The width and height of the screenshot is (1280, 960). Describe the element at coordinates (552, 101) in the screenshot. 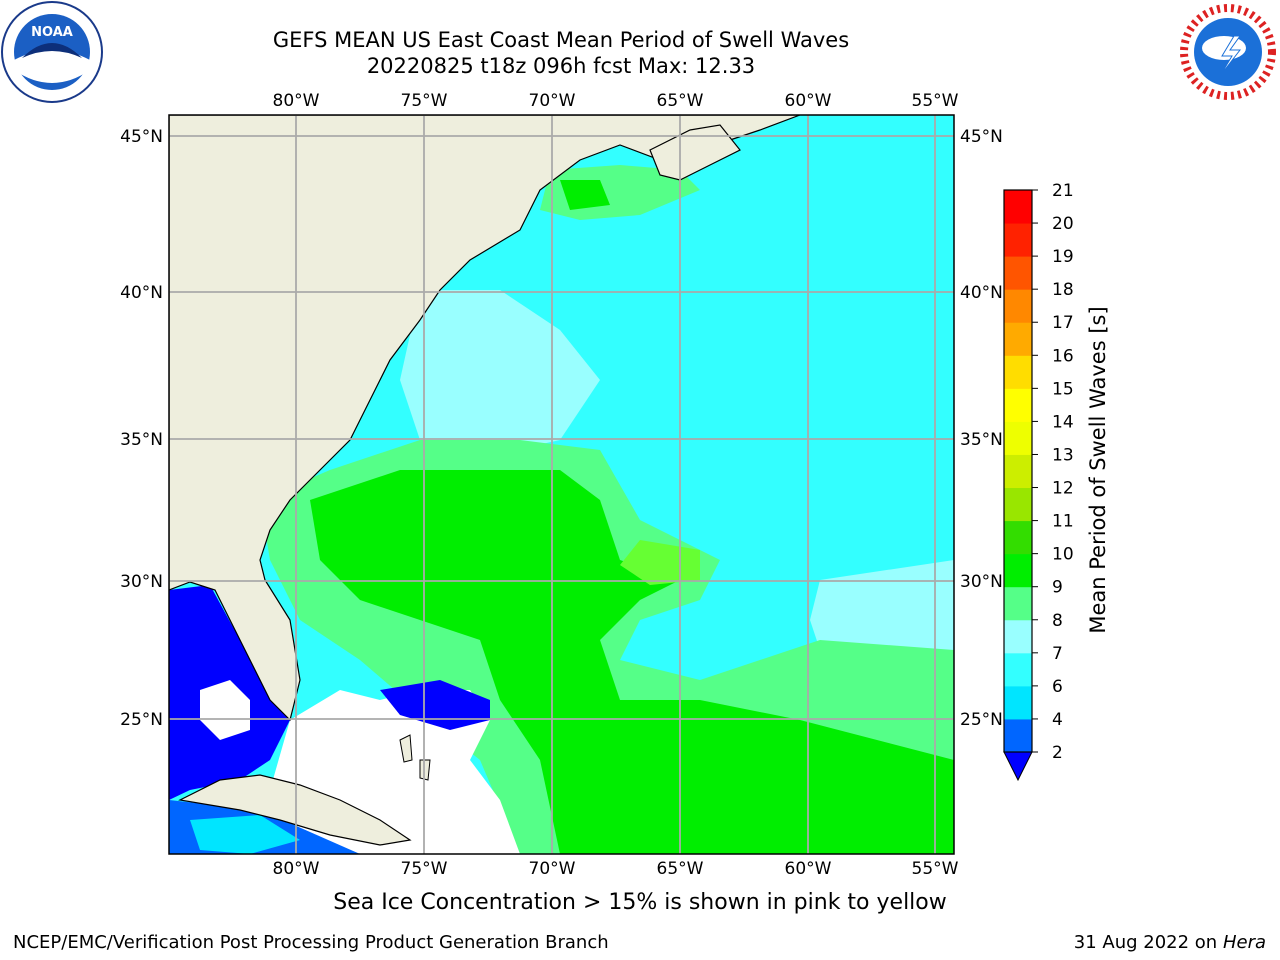

I see `lon-tick-top: 70°W` at that location.